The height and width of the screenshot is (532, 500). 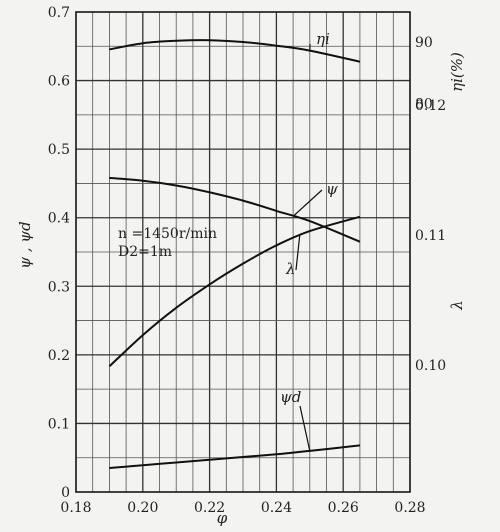 What do you see at coordinates (235, 456) in the screenshot?
I see `psid-curve` at bounding box center [235, 456].